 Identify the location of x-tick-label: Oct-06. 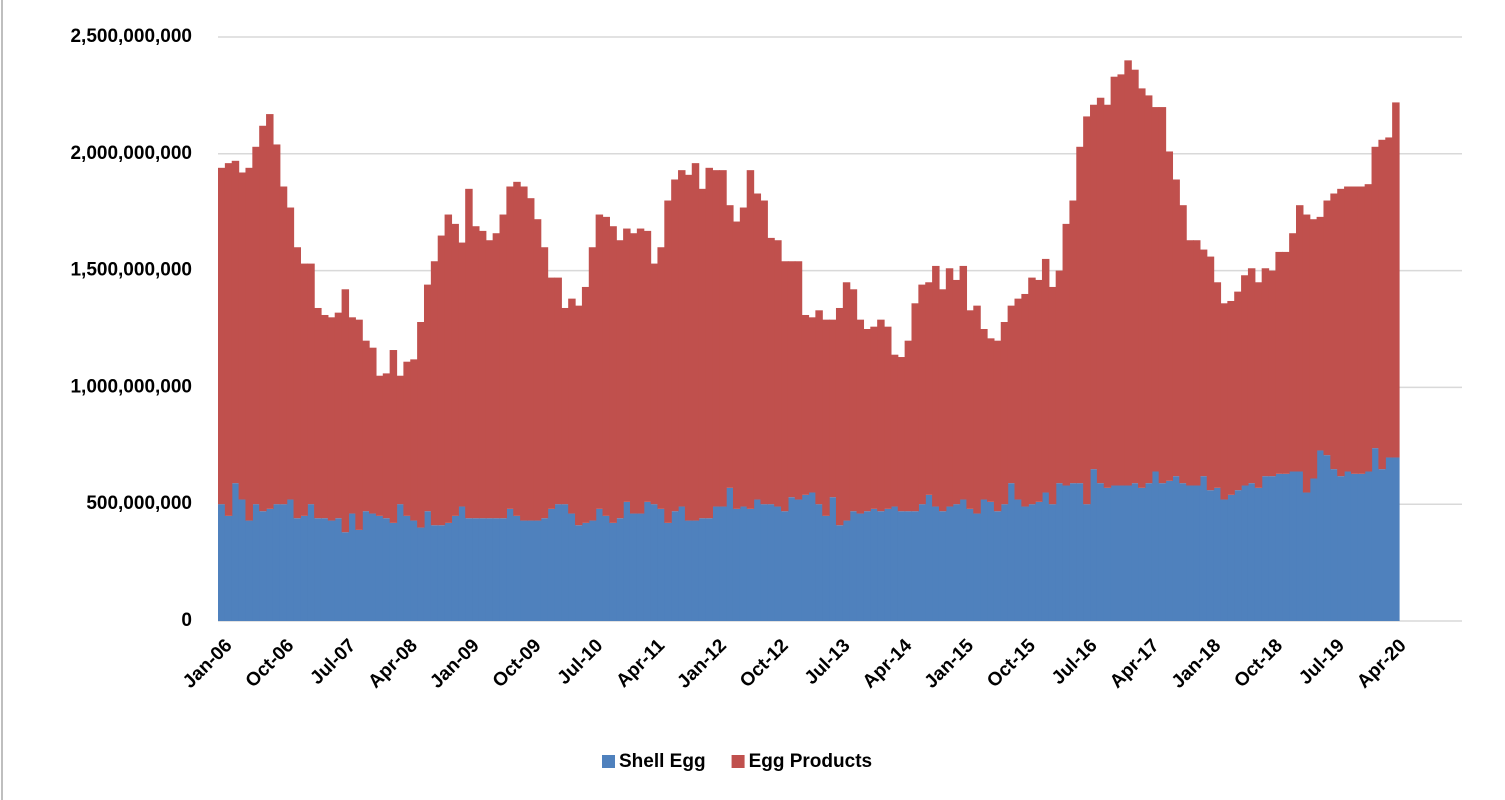
(270, 663).